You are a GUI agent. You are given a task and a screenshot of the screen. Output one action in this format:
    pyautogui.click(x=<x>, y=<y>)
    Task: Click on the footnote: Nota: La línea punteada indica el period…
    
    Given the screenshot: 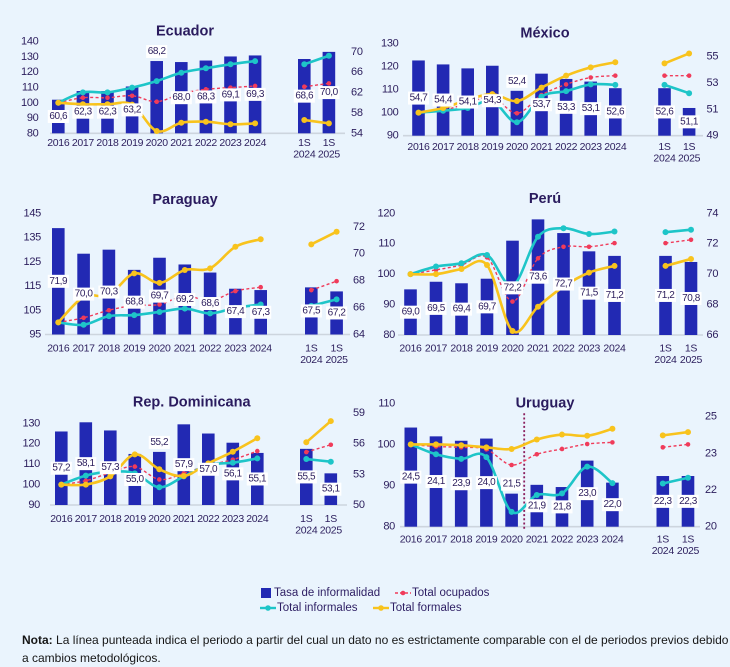 What is the action you would take?
    pyautogui.click(x=376, y=649)
    